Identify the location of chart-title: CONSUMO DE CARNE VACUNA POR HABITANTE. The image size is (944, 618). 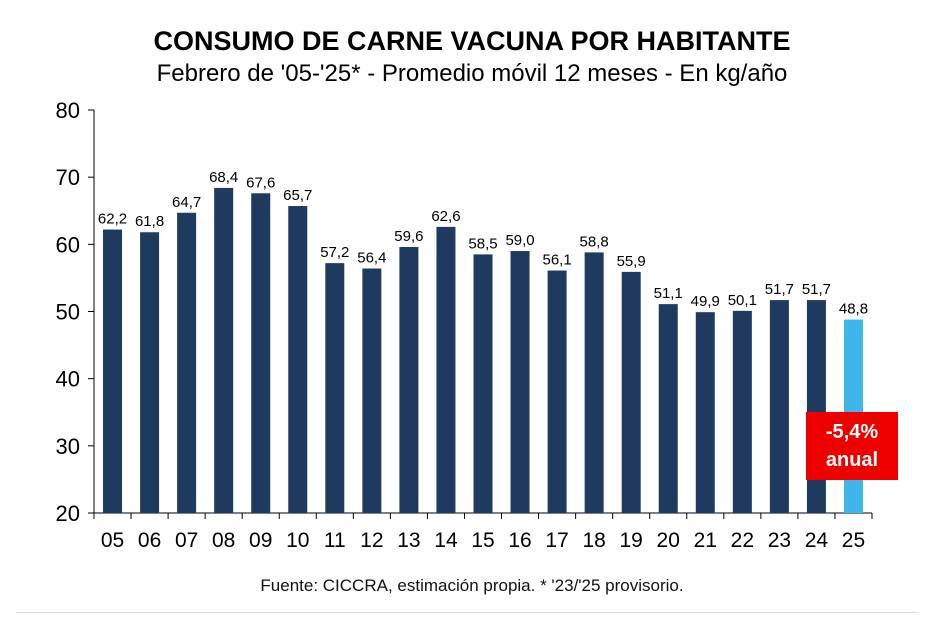
(472, 41).